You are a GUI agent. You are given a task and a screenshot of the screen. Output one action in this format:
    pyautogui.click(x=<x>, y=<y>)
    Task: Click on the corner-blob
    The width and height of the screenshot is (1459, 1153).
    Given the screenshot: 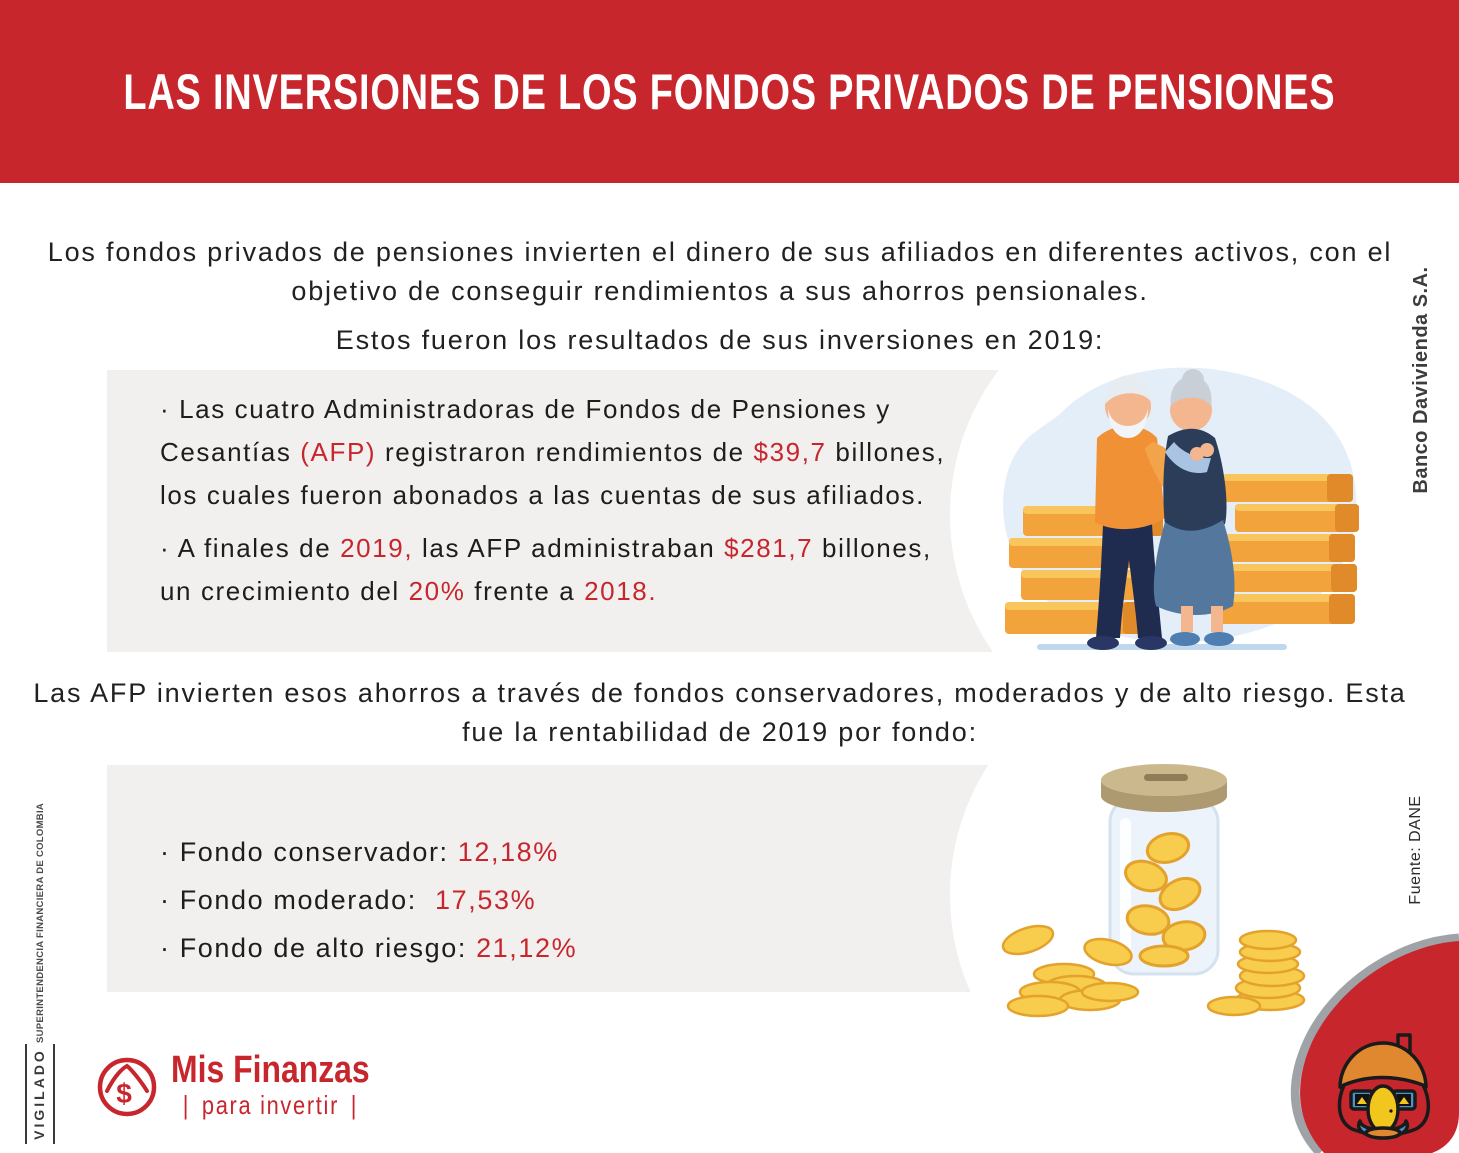 What is the action you would take?
    pyautogui.click(x=1374, y=1043)
    